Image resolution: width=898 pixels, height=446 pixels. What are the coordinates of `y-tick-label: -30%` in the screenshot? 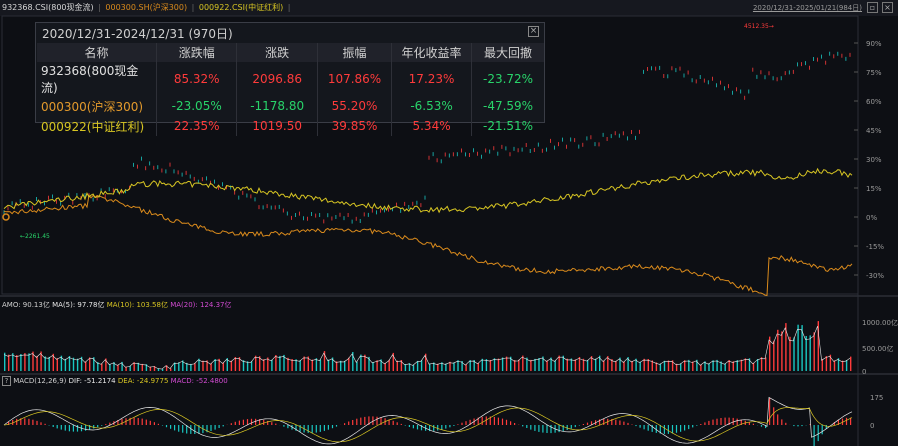 It's located at (875, 276).